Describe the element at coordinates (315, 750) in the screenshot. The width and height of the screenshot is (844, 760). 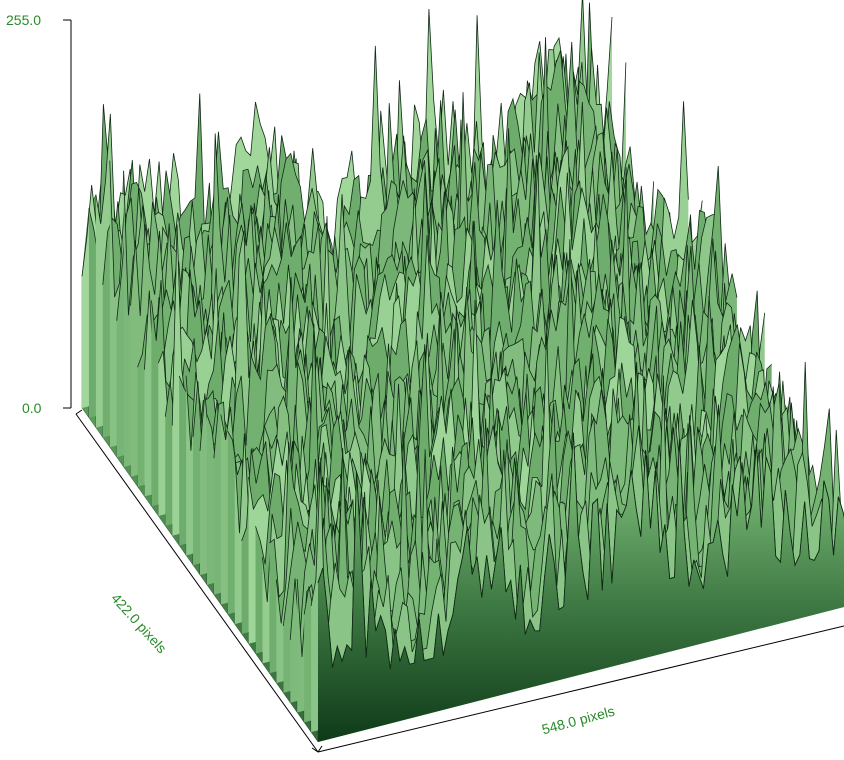
I see `y-axis-end-tick` at that location.